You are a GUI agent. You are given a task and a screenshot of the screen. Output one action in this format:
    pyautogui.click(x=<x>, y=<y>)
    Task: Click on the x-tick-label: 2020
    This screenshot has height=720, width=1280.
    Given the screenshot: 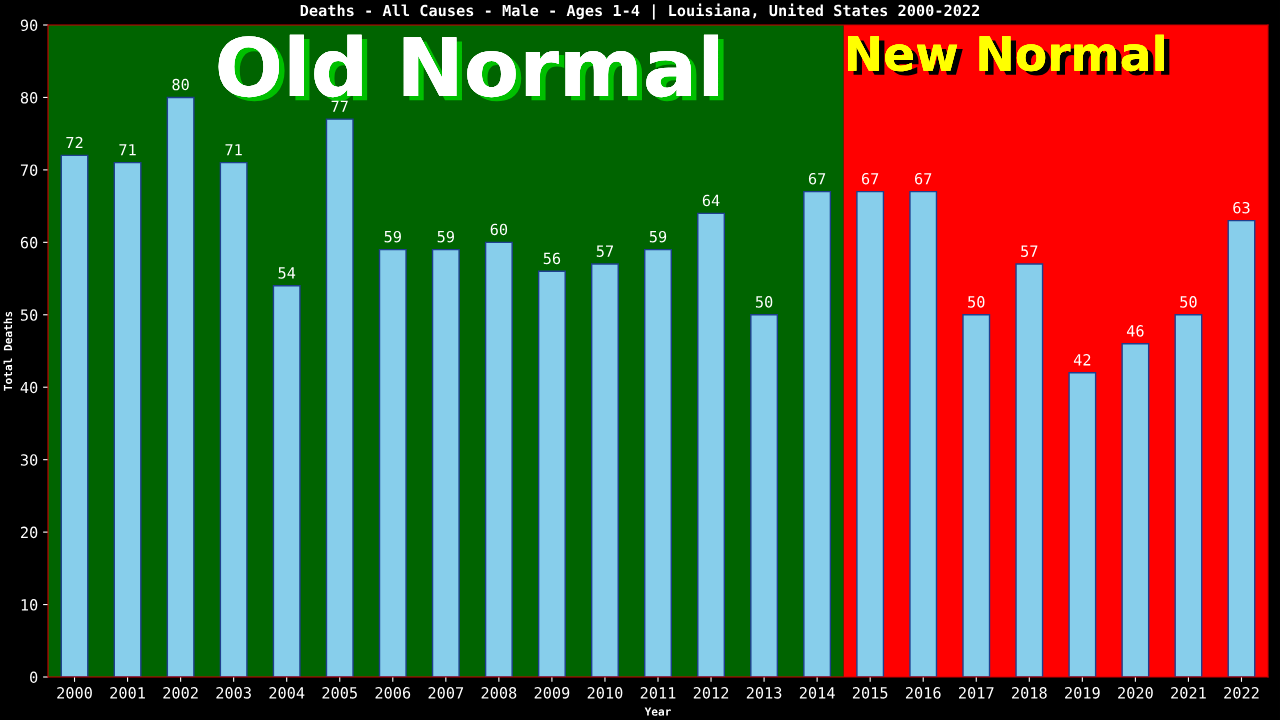 What is the action you would take?
    pyautogui.click(x=1135, y=693)
    